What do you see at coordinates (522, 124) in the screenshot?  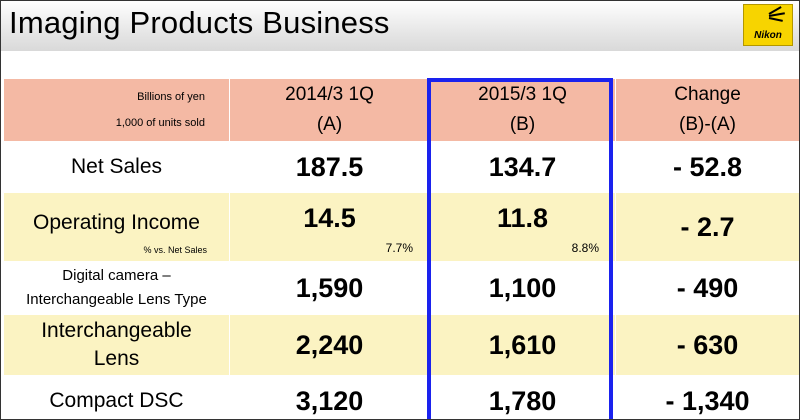 I see `col-b-tag: (B)` at bounding box center [522, 124].